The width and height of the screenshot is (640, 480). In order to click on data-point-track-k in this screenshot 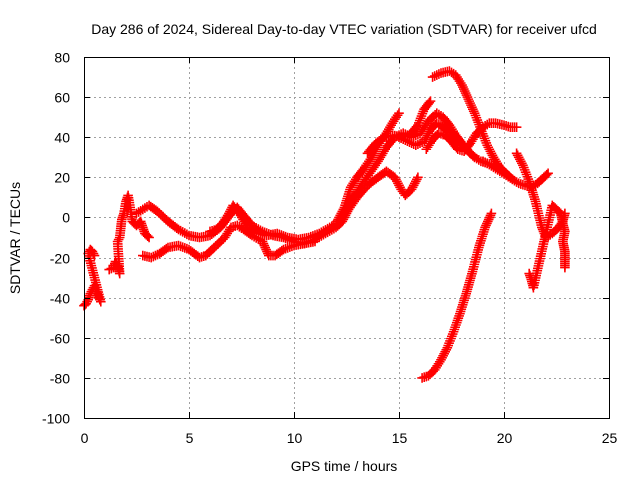, I will do `click(491, 213)`.